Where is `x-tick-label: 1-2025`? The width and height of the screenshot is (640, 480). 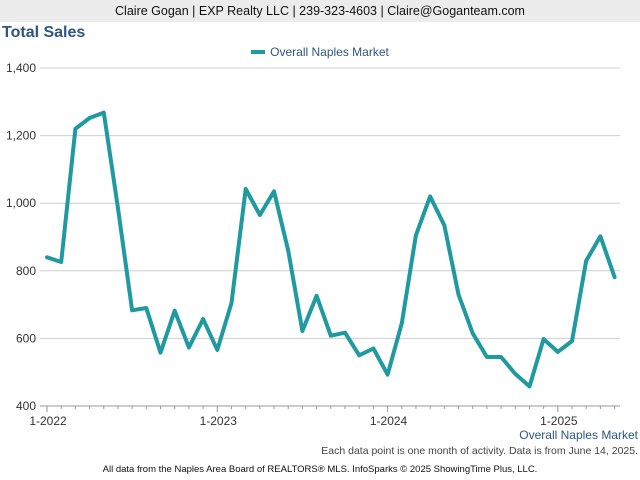 x-tick-label: 1-2025 is located at coordinates (559, 421).